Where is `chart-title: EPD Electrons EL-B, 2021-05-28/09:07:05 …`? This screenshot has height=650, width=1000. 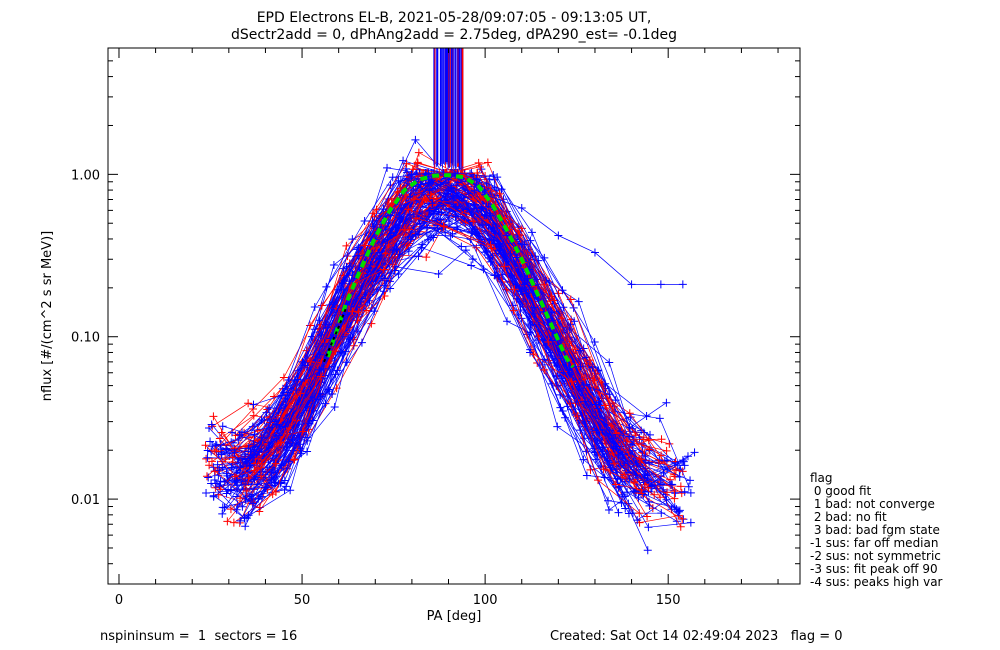
chart-title: EPD Electrons EL-B, 2021-05-28/09:07:05 … is located at coordinates (454, 18).